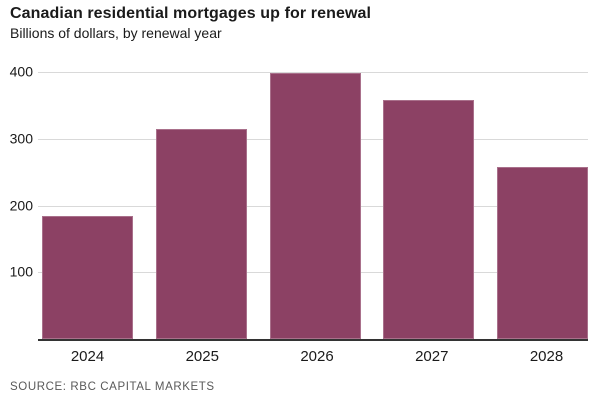  Describe the element at coordinates (21, 71) in the screenshot. I see `y-tick-label-400: 400` at that location.